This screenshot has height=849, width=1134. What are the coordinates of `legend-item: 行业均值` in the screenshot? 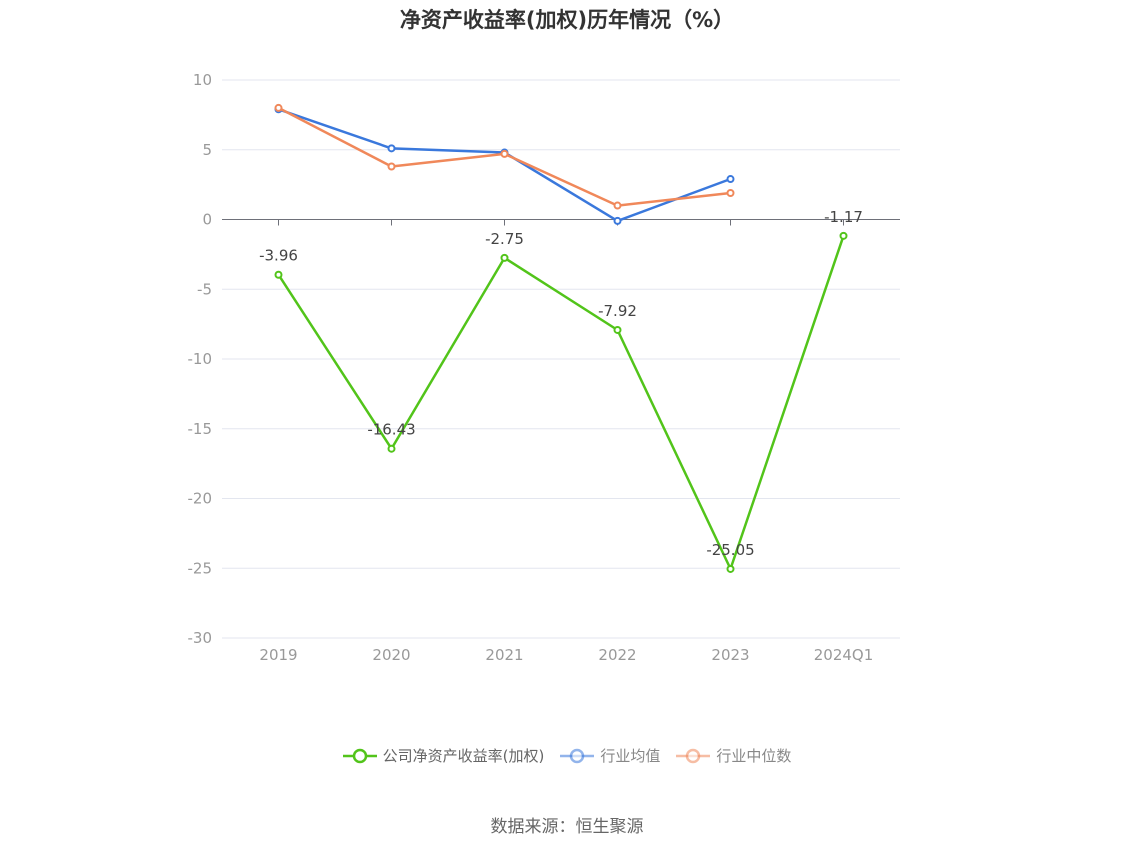 It's located at (610, 755).